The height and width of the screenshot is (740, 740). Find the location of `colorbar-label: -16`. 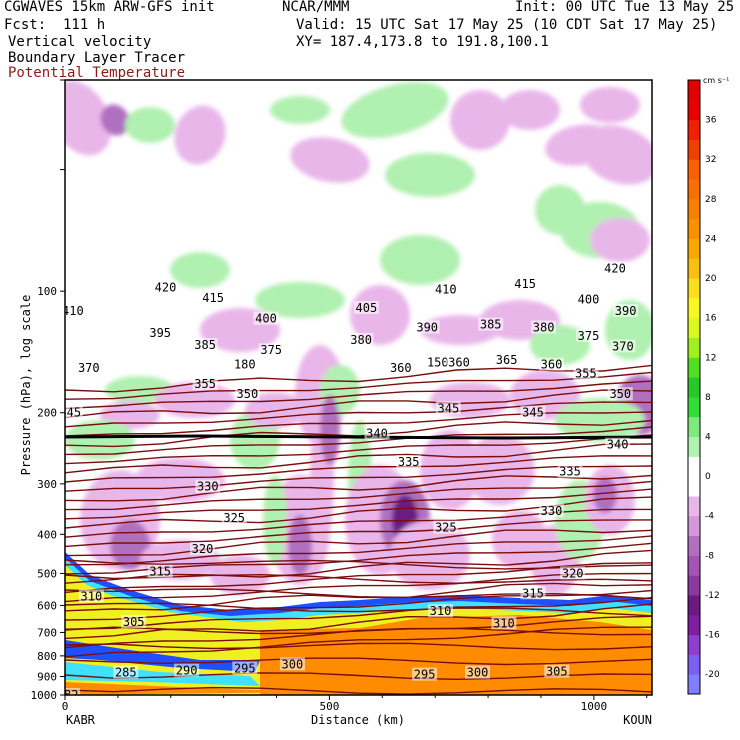

colorbar-label: -16 is located at coordinates (712, 636).